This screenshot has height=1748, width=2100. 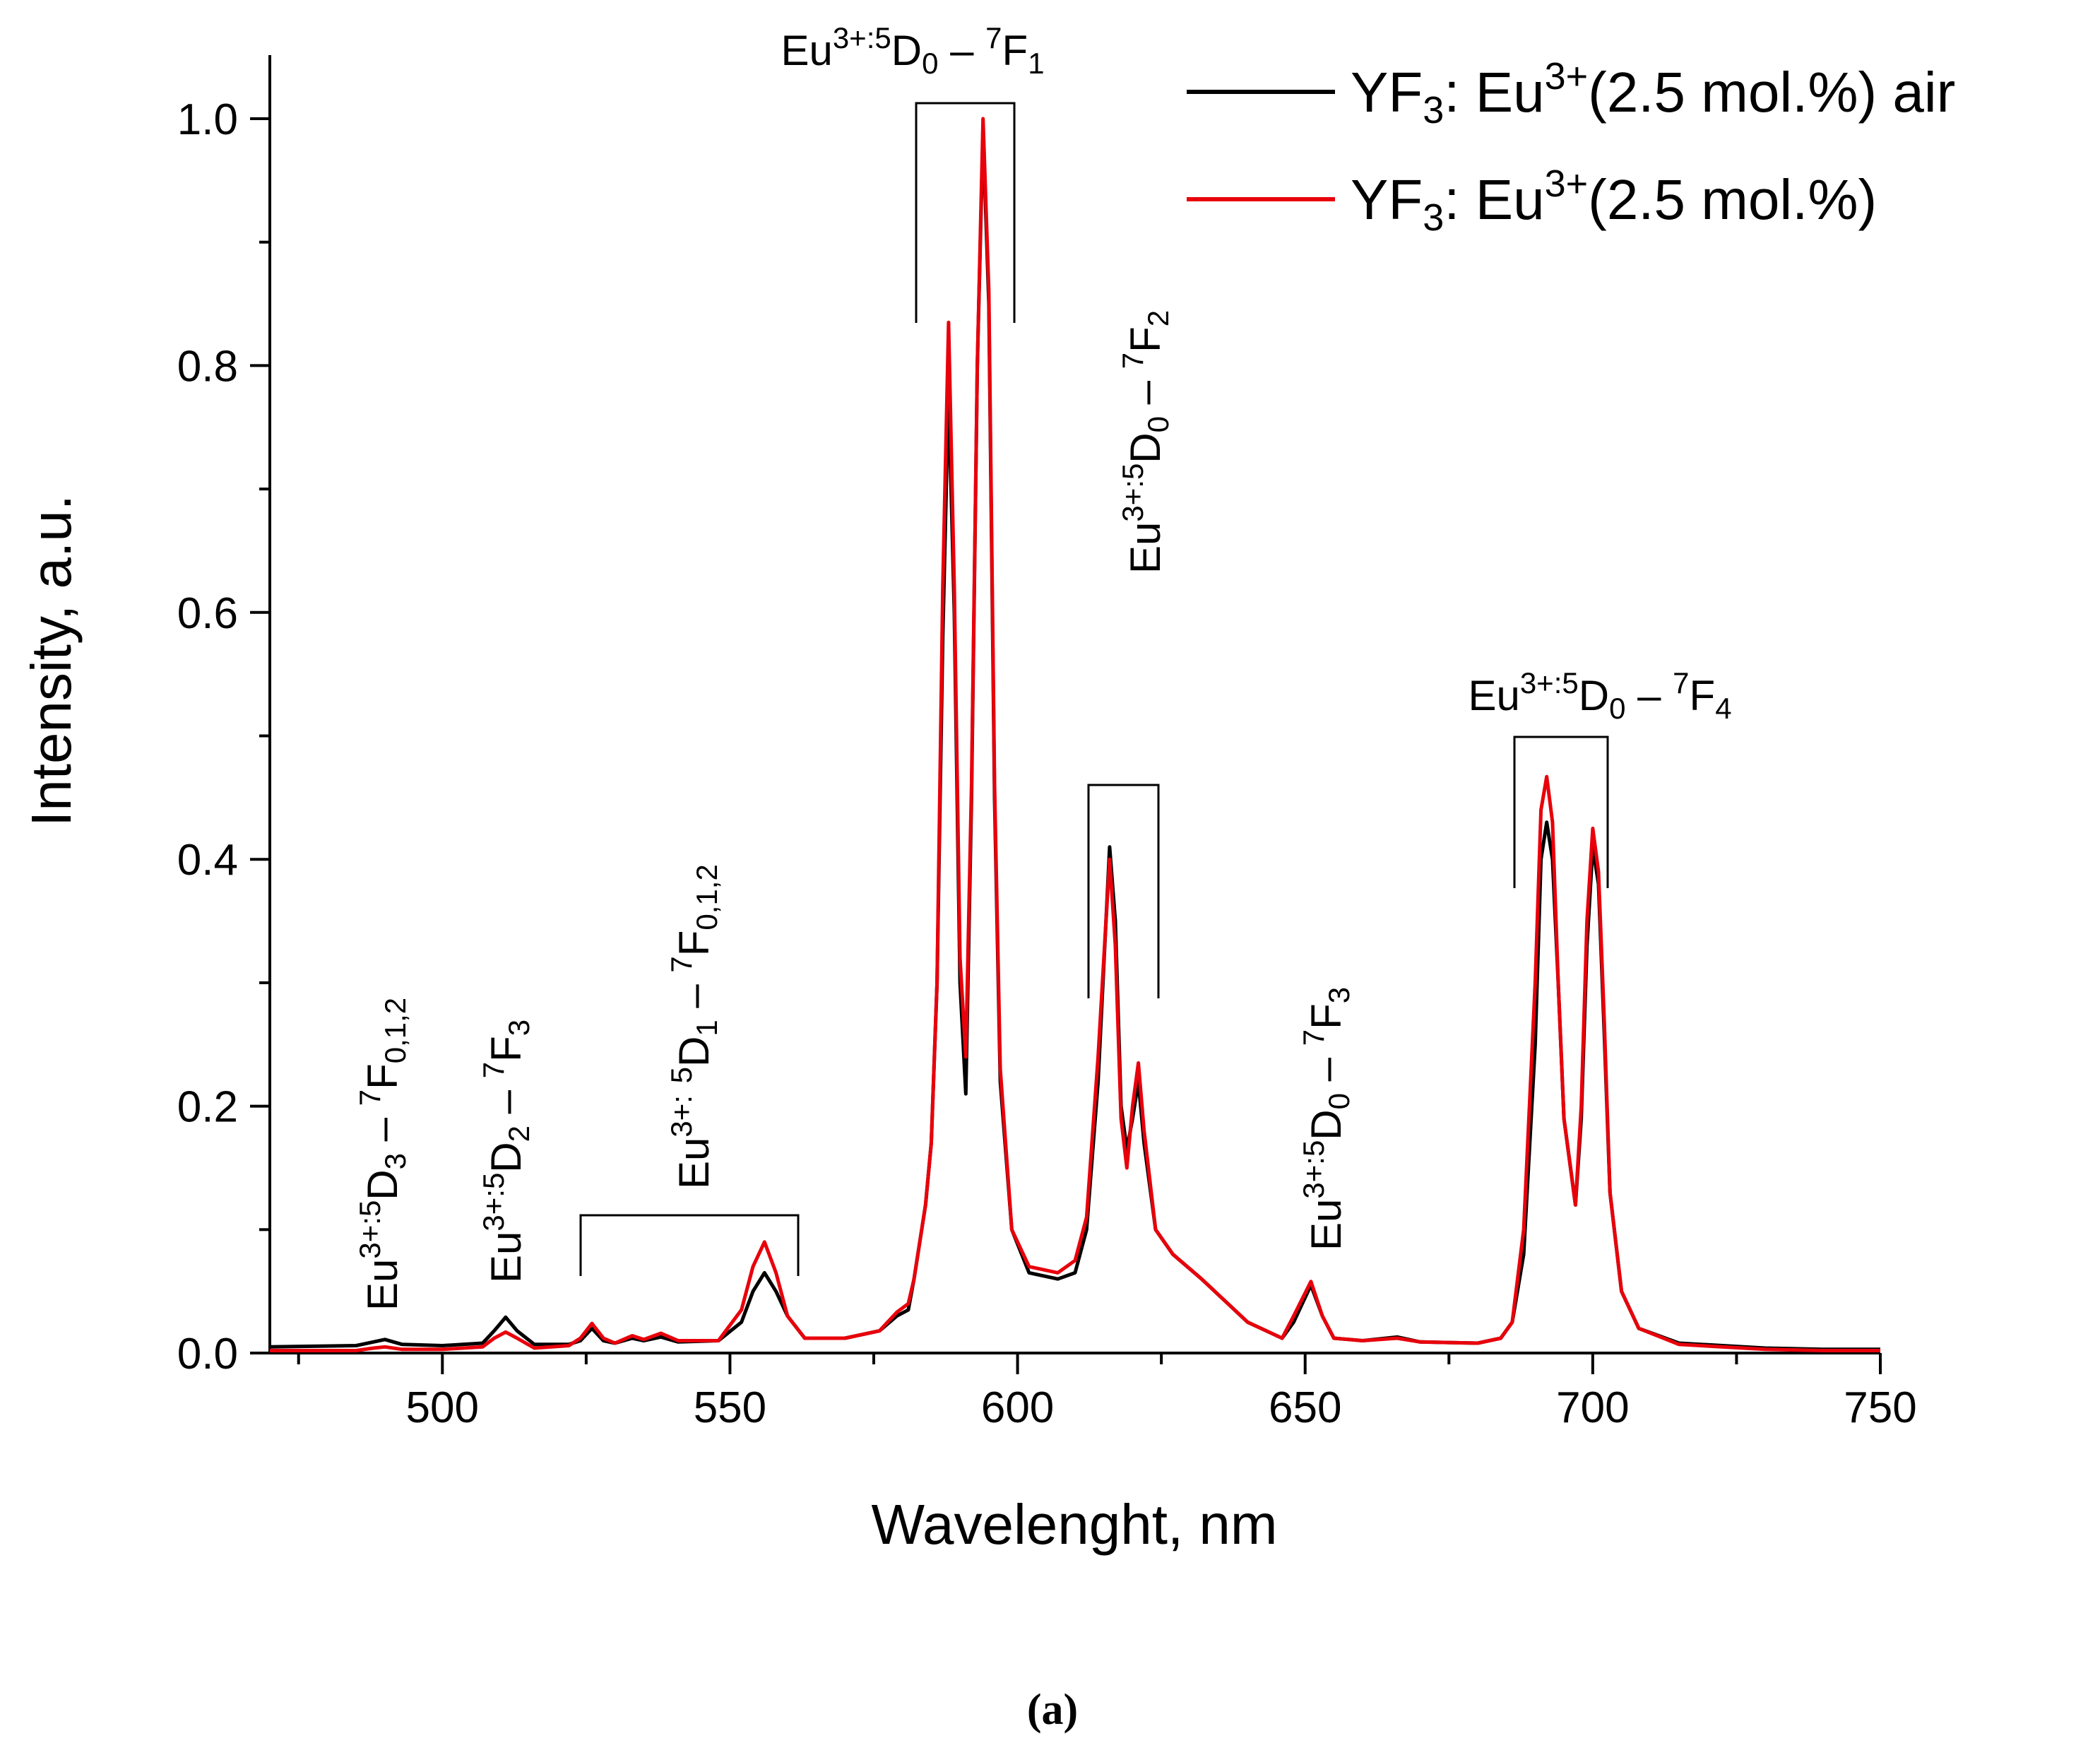 I want to click on annotation-part, so click(x=694, y=1089).